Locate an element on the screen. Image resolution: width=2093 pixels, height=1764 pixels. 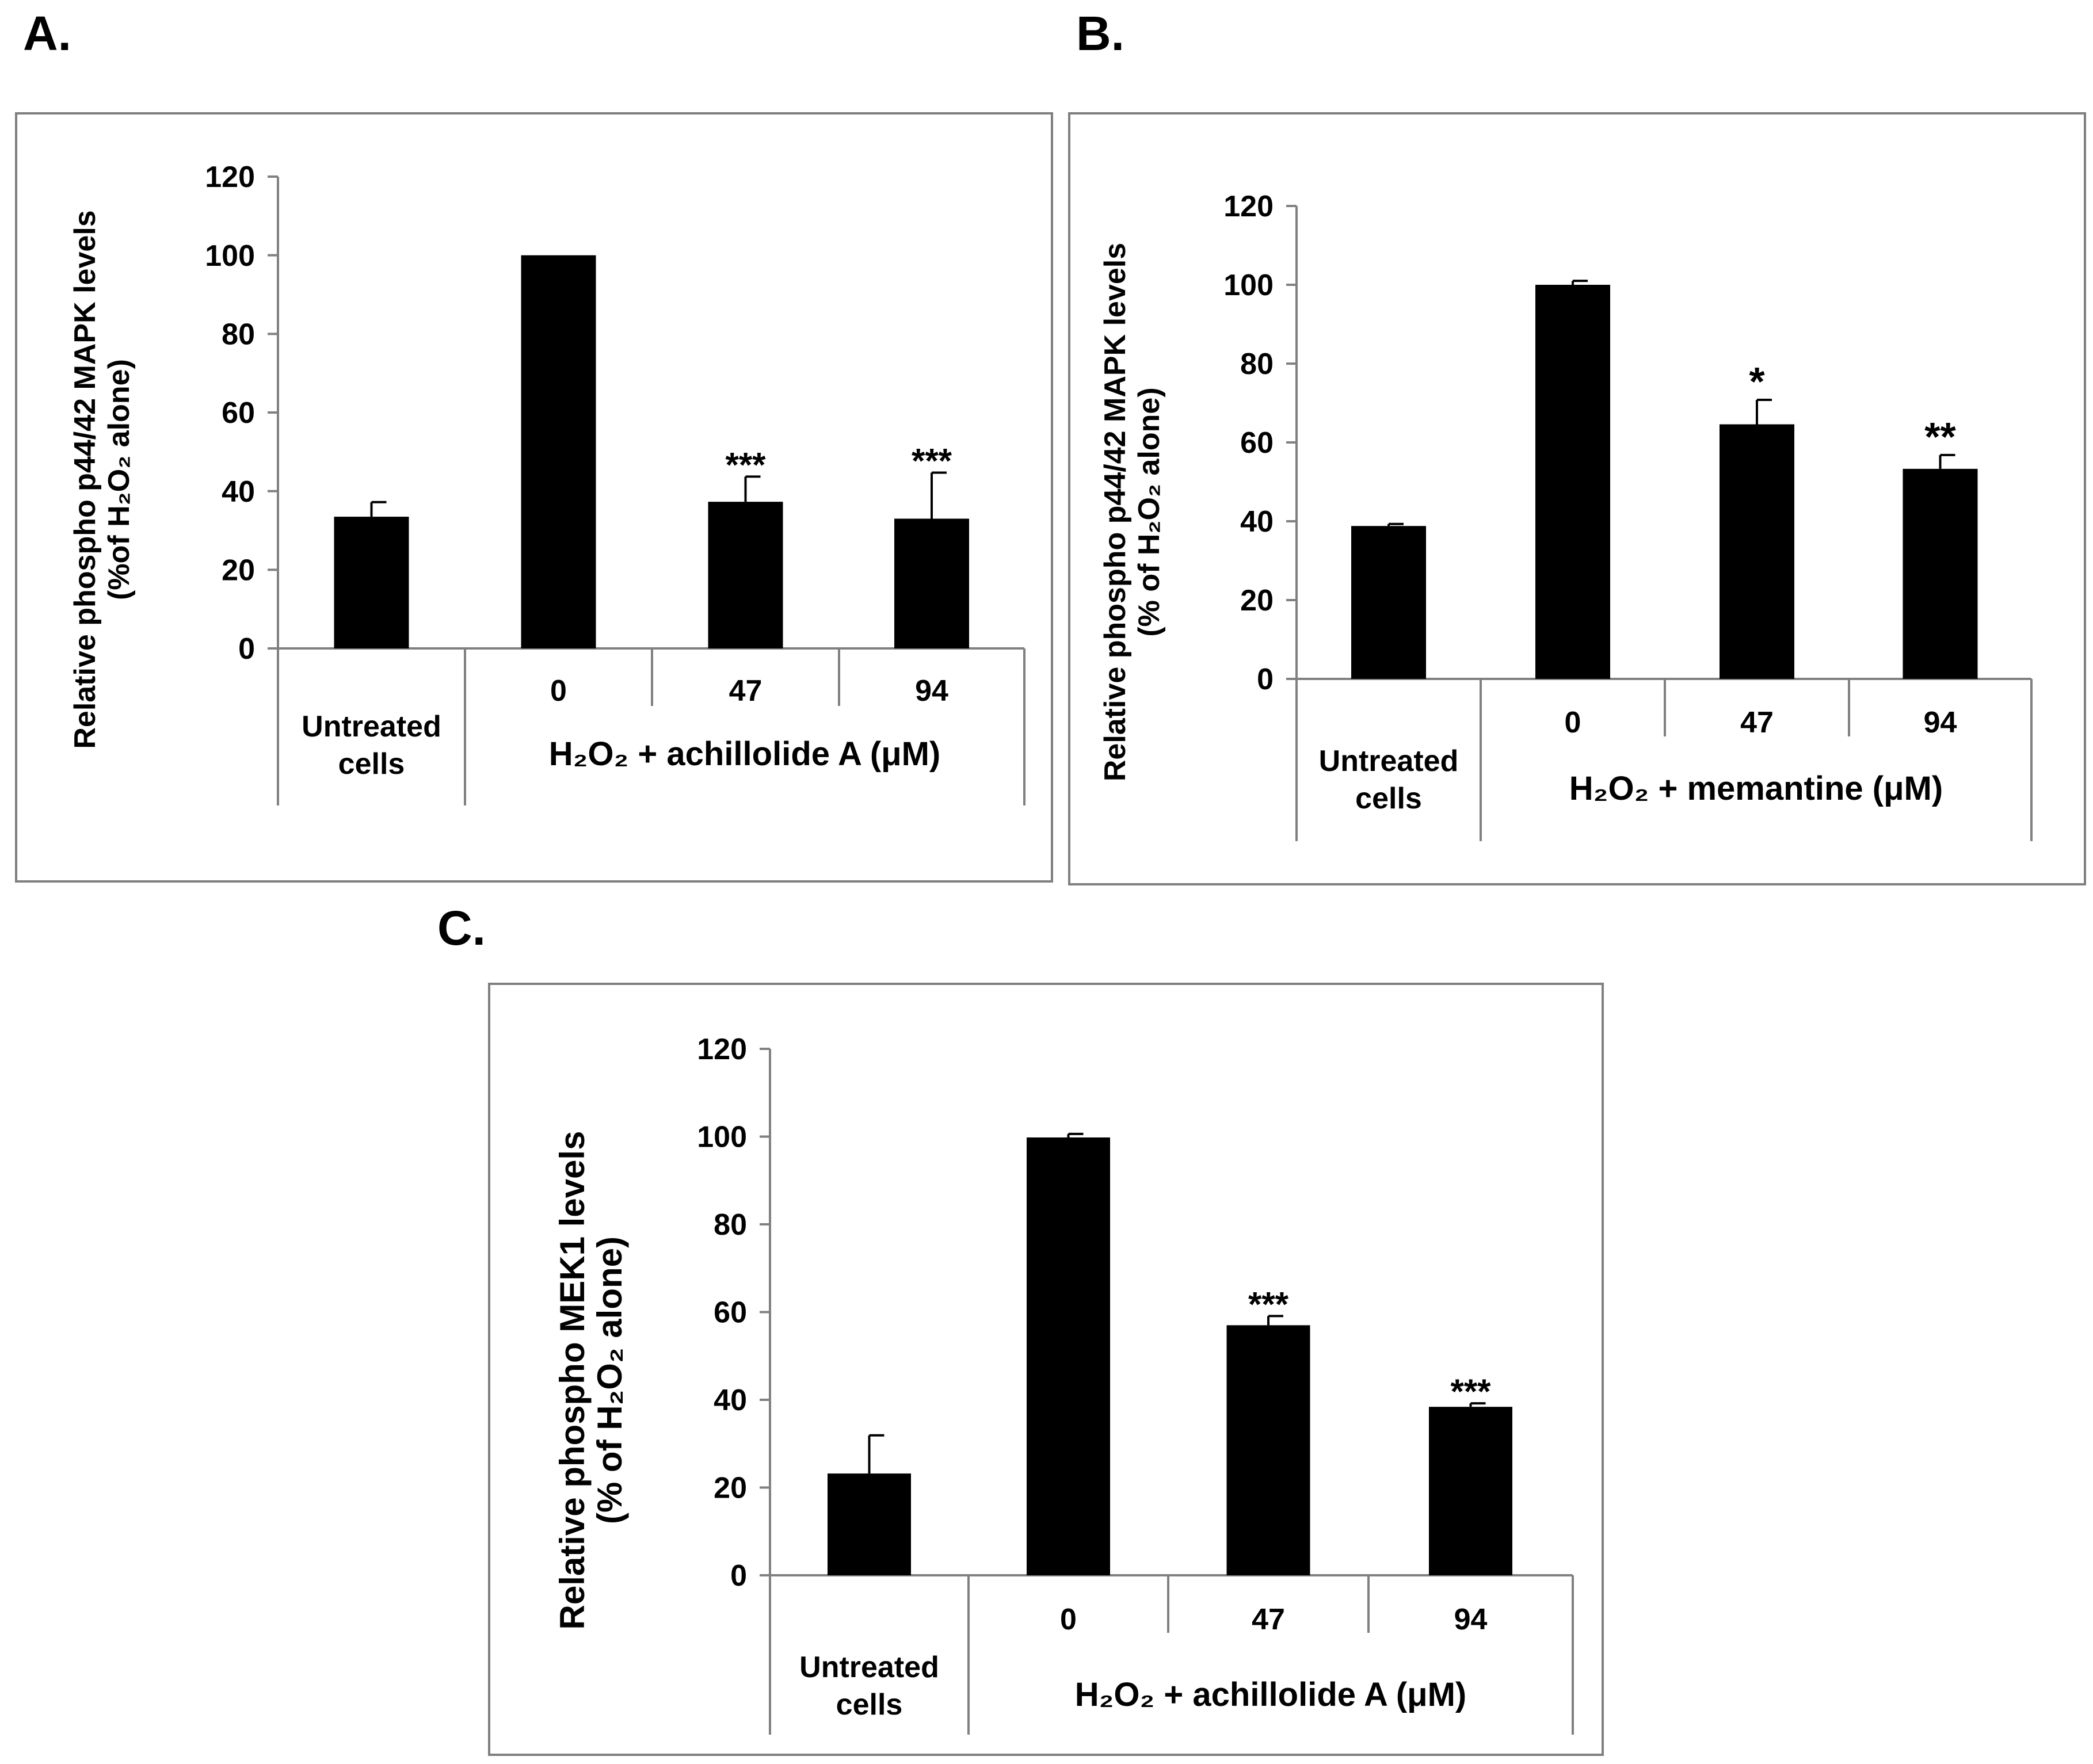
chart-c-group-label: H₂O₂ + achillolide A (μM) is located at coordinates (1271, 1694).